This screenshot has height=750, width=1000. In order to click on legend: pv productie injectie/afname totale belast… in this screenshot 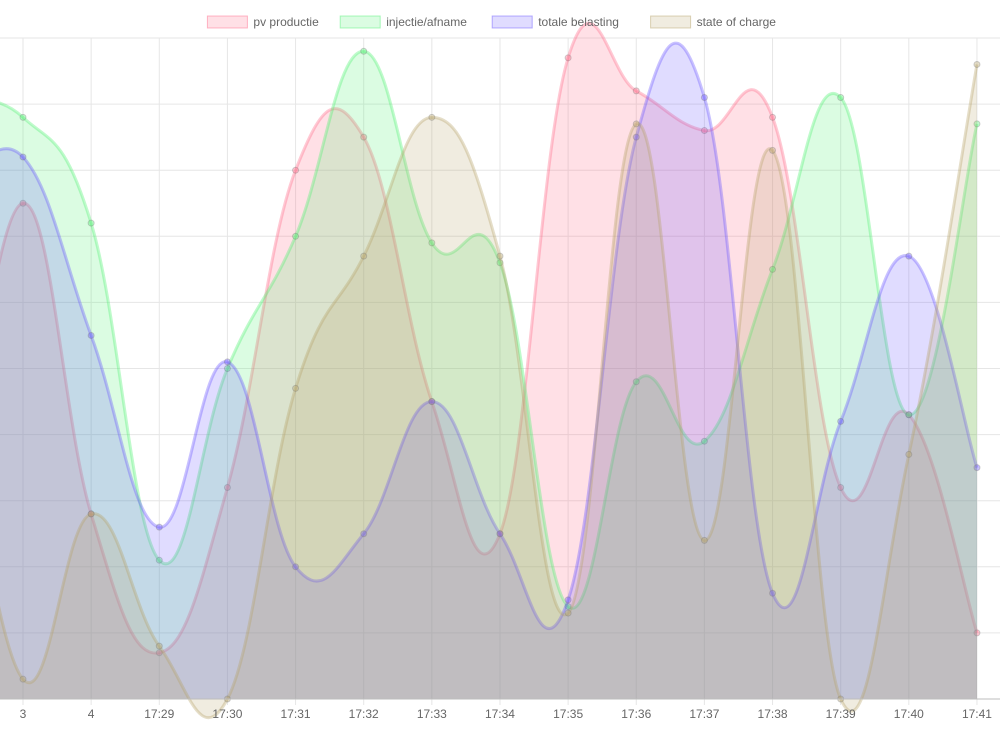, I will do `click(491, 22)`.